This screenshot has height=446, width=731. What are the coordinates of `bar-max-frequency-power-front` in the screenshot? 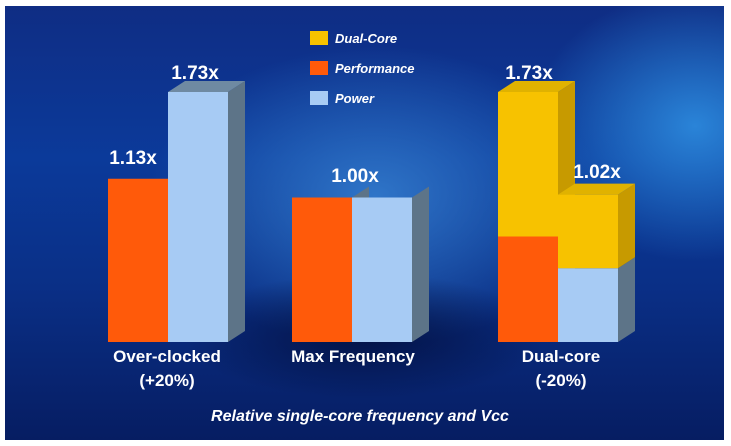 It's located at (382, 269).